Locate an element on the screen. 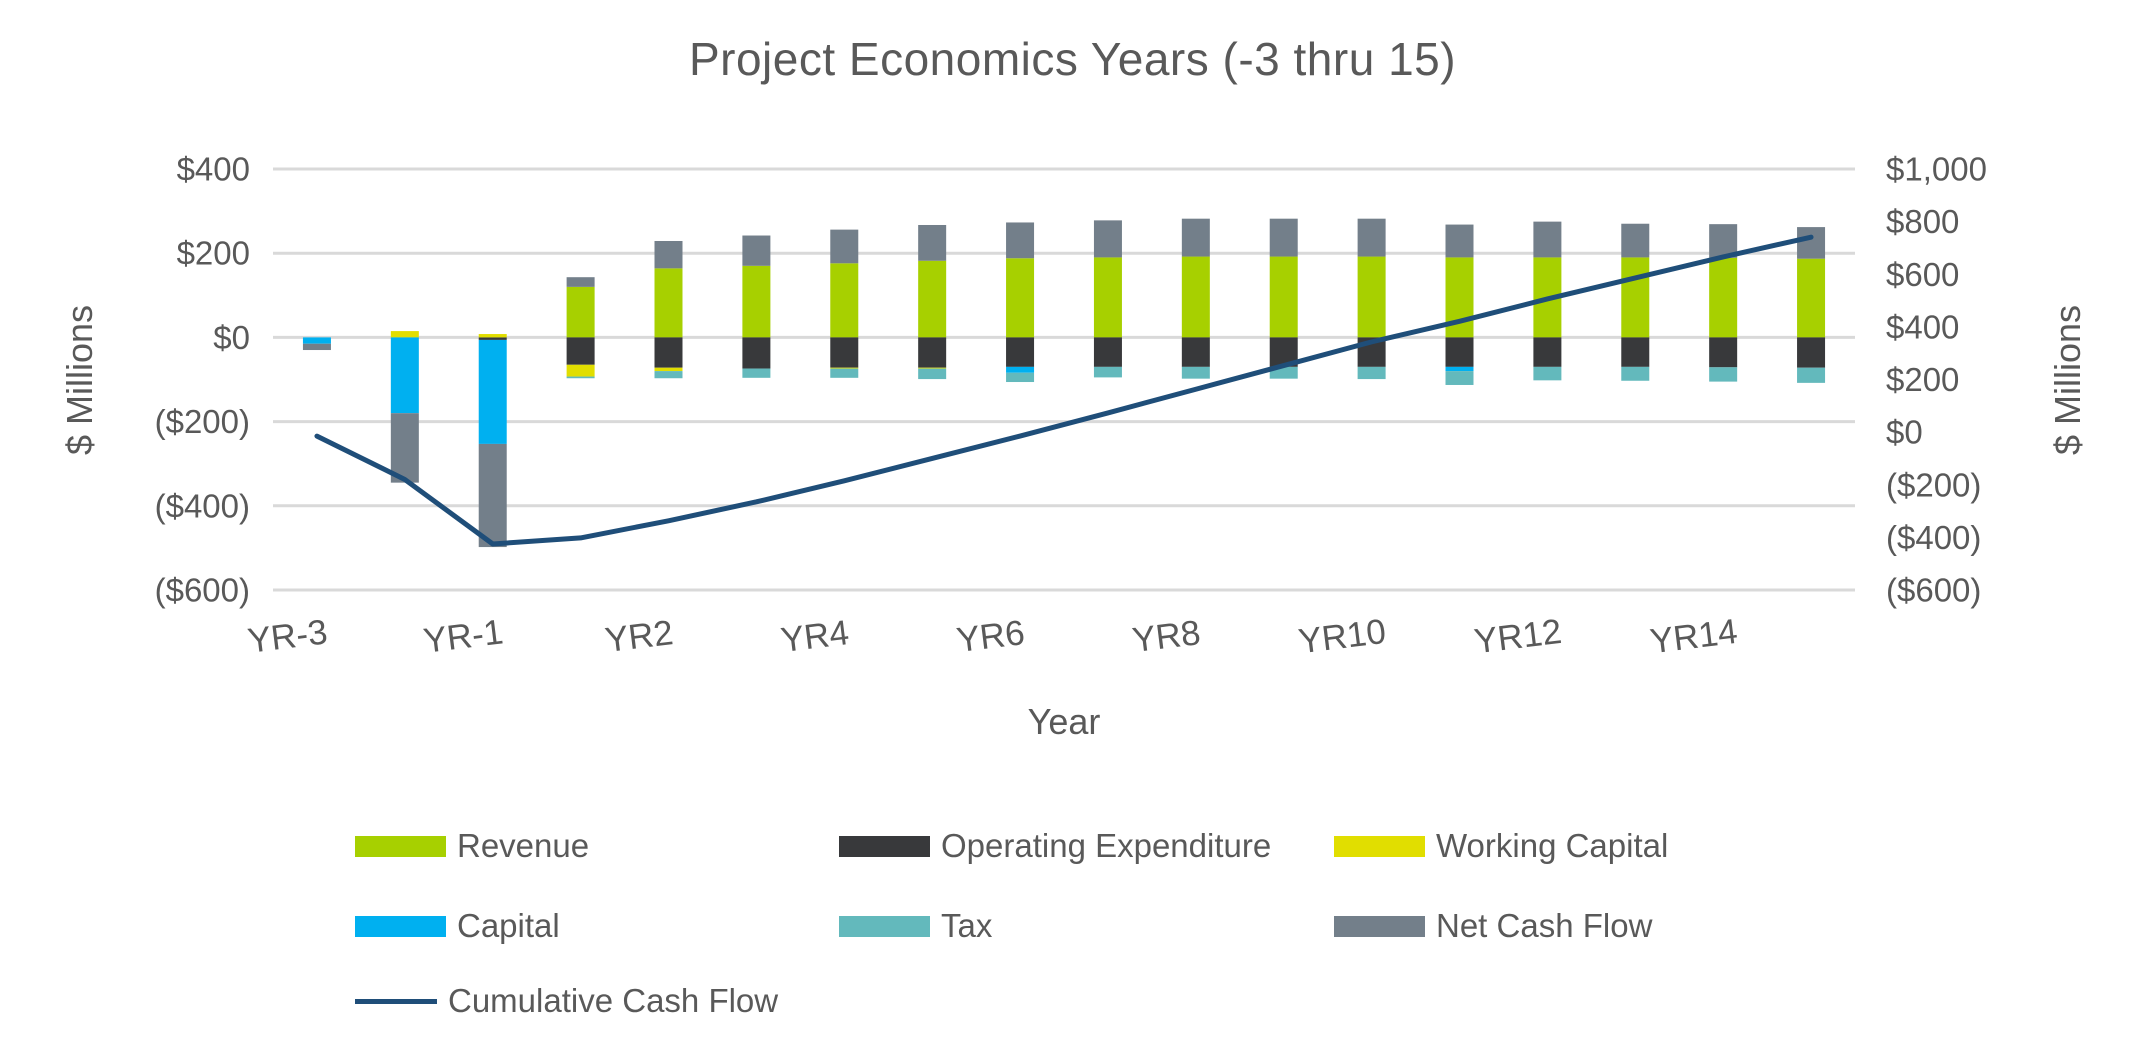 This screenshot has height=1061, width=2145. legend-label-net-cash-flow: Net Cash Flow is located at coordinates (1544, 925).